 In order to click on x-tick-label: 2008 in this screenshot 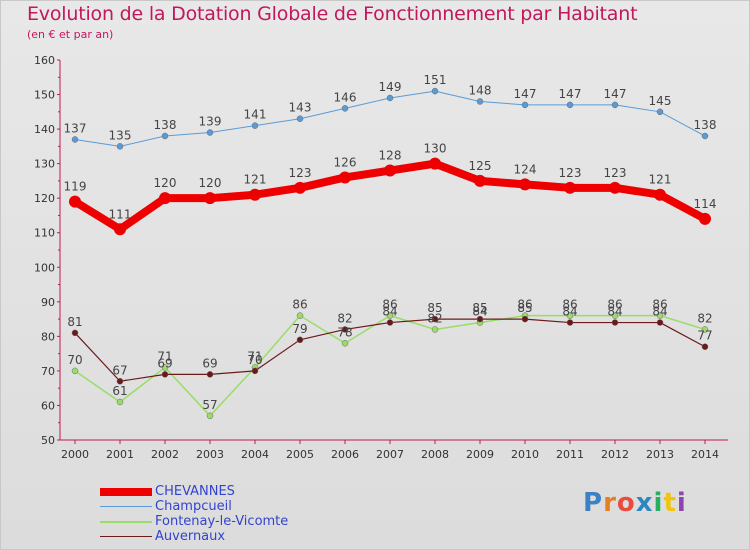, I will do `click(435, 454)`.